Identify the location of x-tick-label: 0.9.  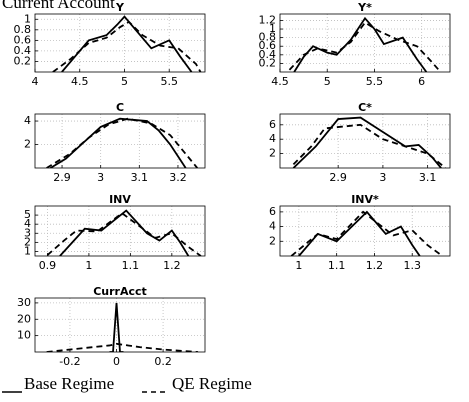
(48, 265).